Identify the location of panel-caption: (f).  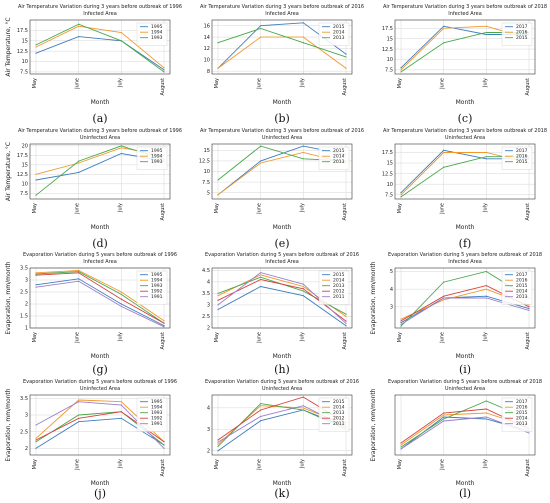
(465, 243).